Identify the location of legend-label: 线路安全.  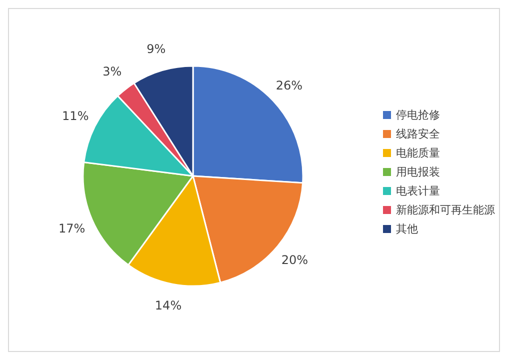
(418, 134).